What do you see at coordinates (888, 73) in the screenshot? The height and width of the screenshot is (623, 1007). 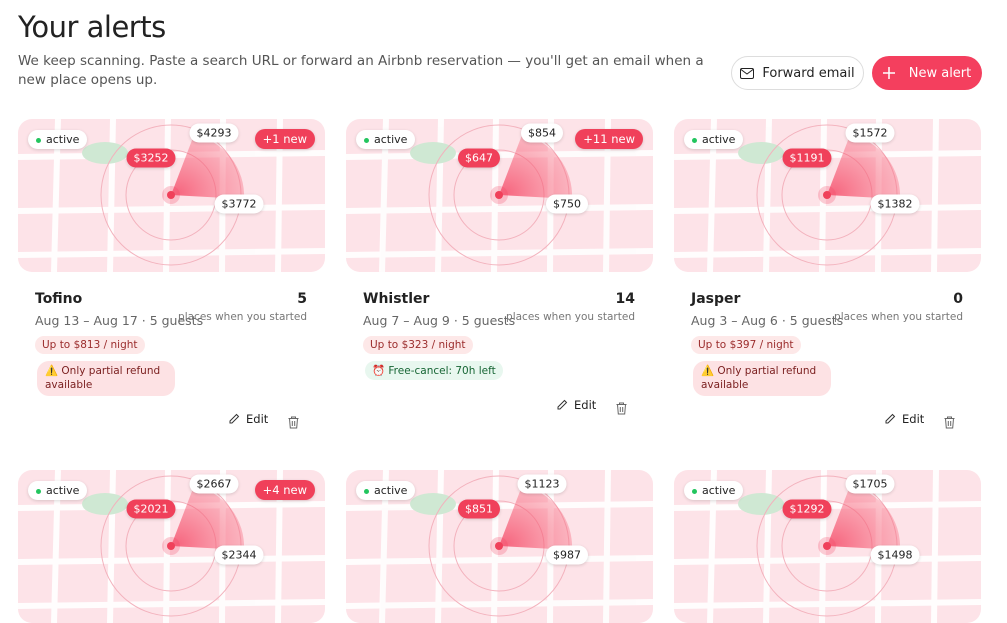 I see `plus-icon` at bounding box center [888, 73].